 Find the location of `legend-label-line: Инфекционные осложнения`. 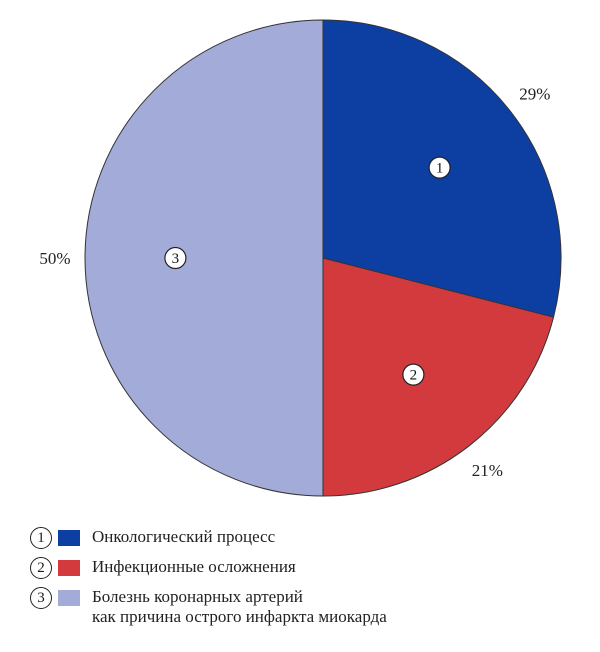

legend-label-line: Инфекционные осложнения is located at coordinates (194, 566).